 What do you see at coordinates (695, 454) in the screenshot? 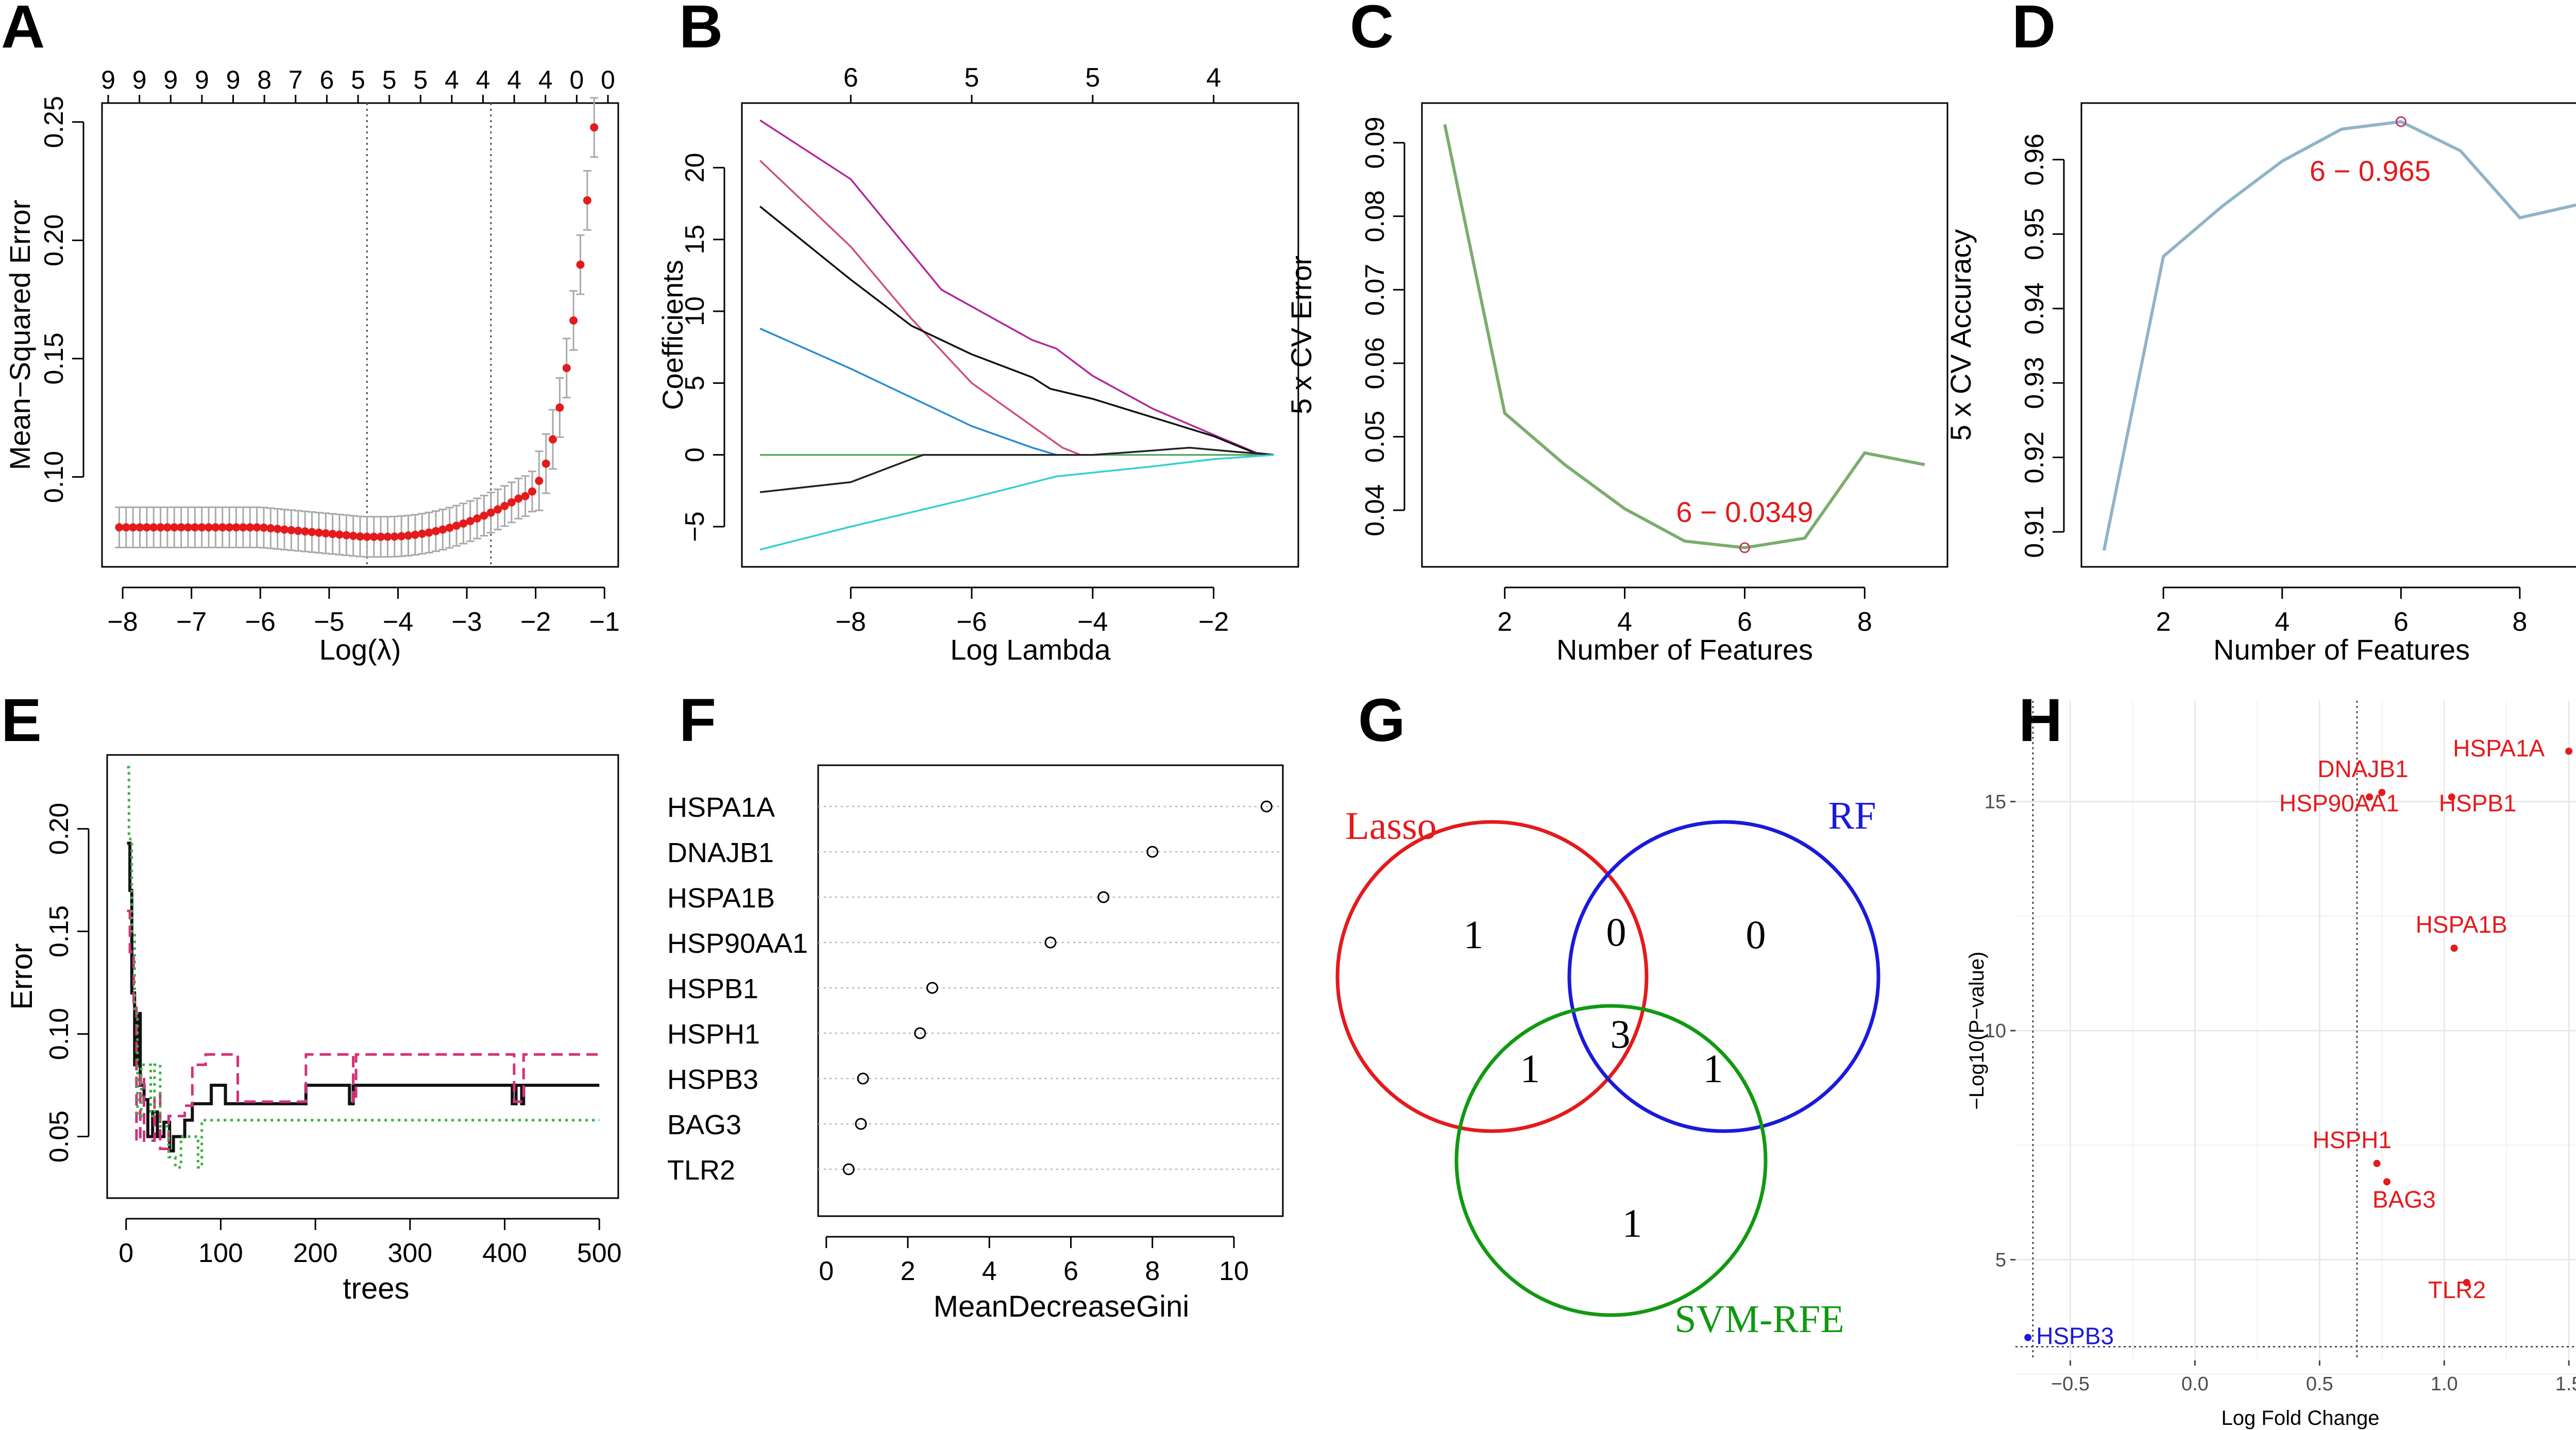
I see `y-tick-label: 0` at bounding box center [695, 454].